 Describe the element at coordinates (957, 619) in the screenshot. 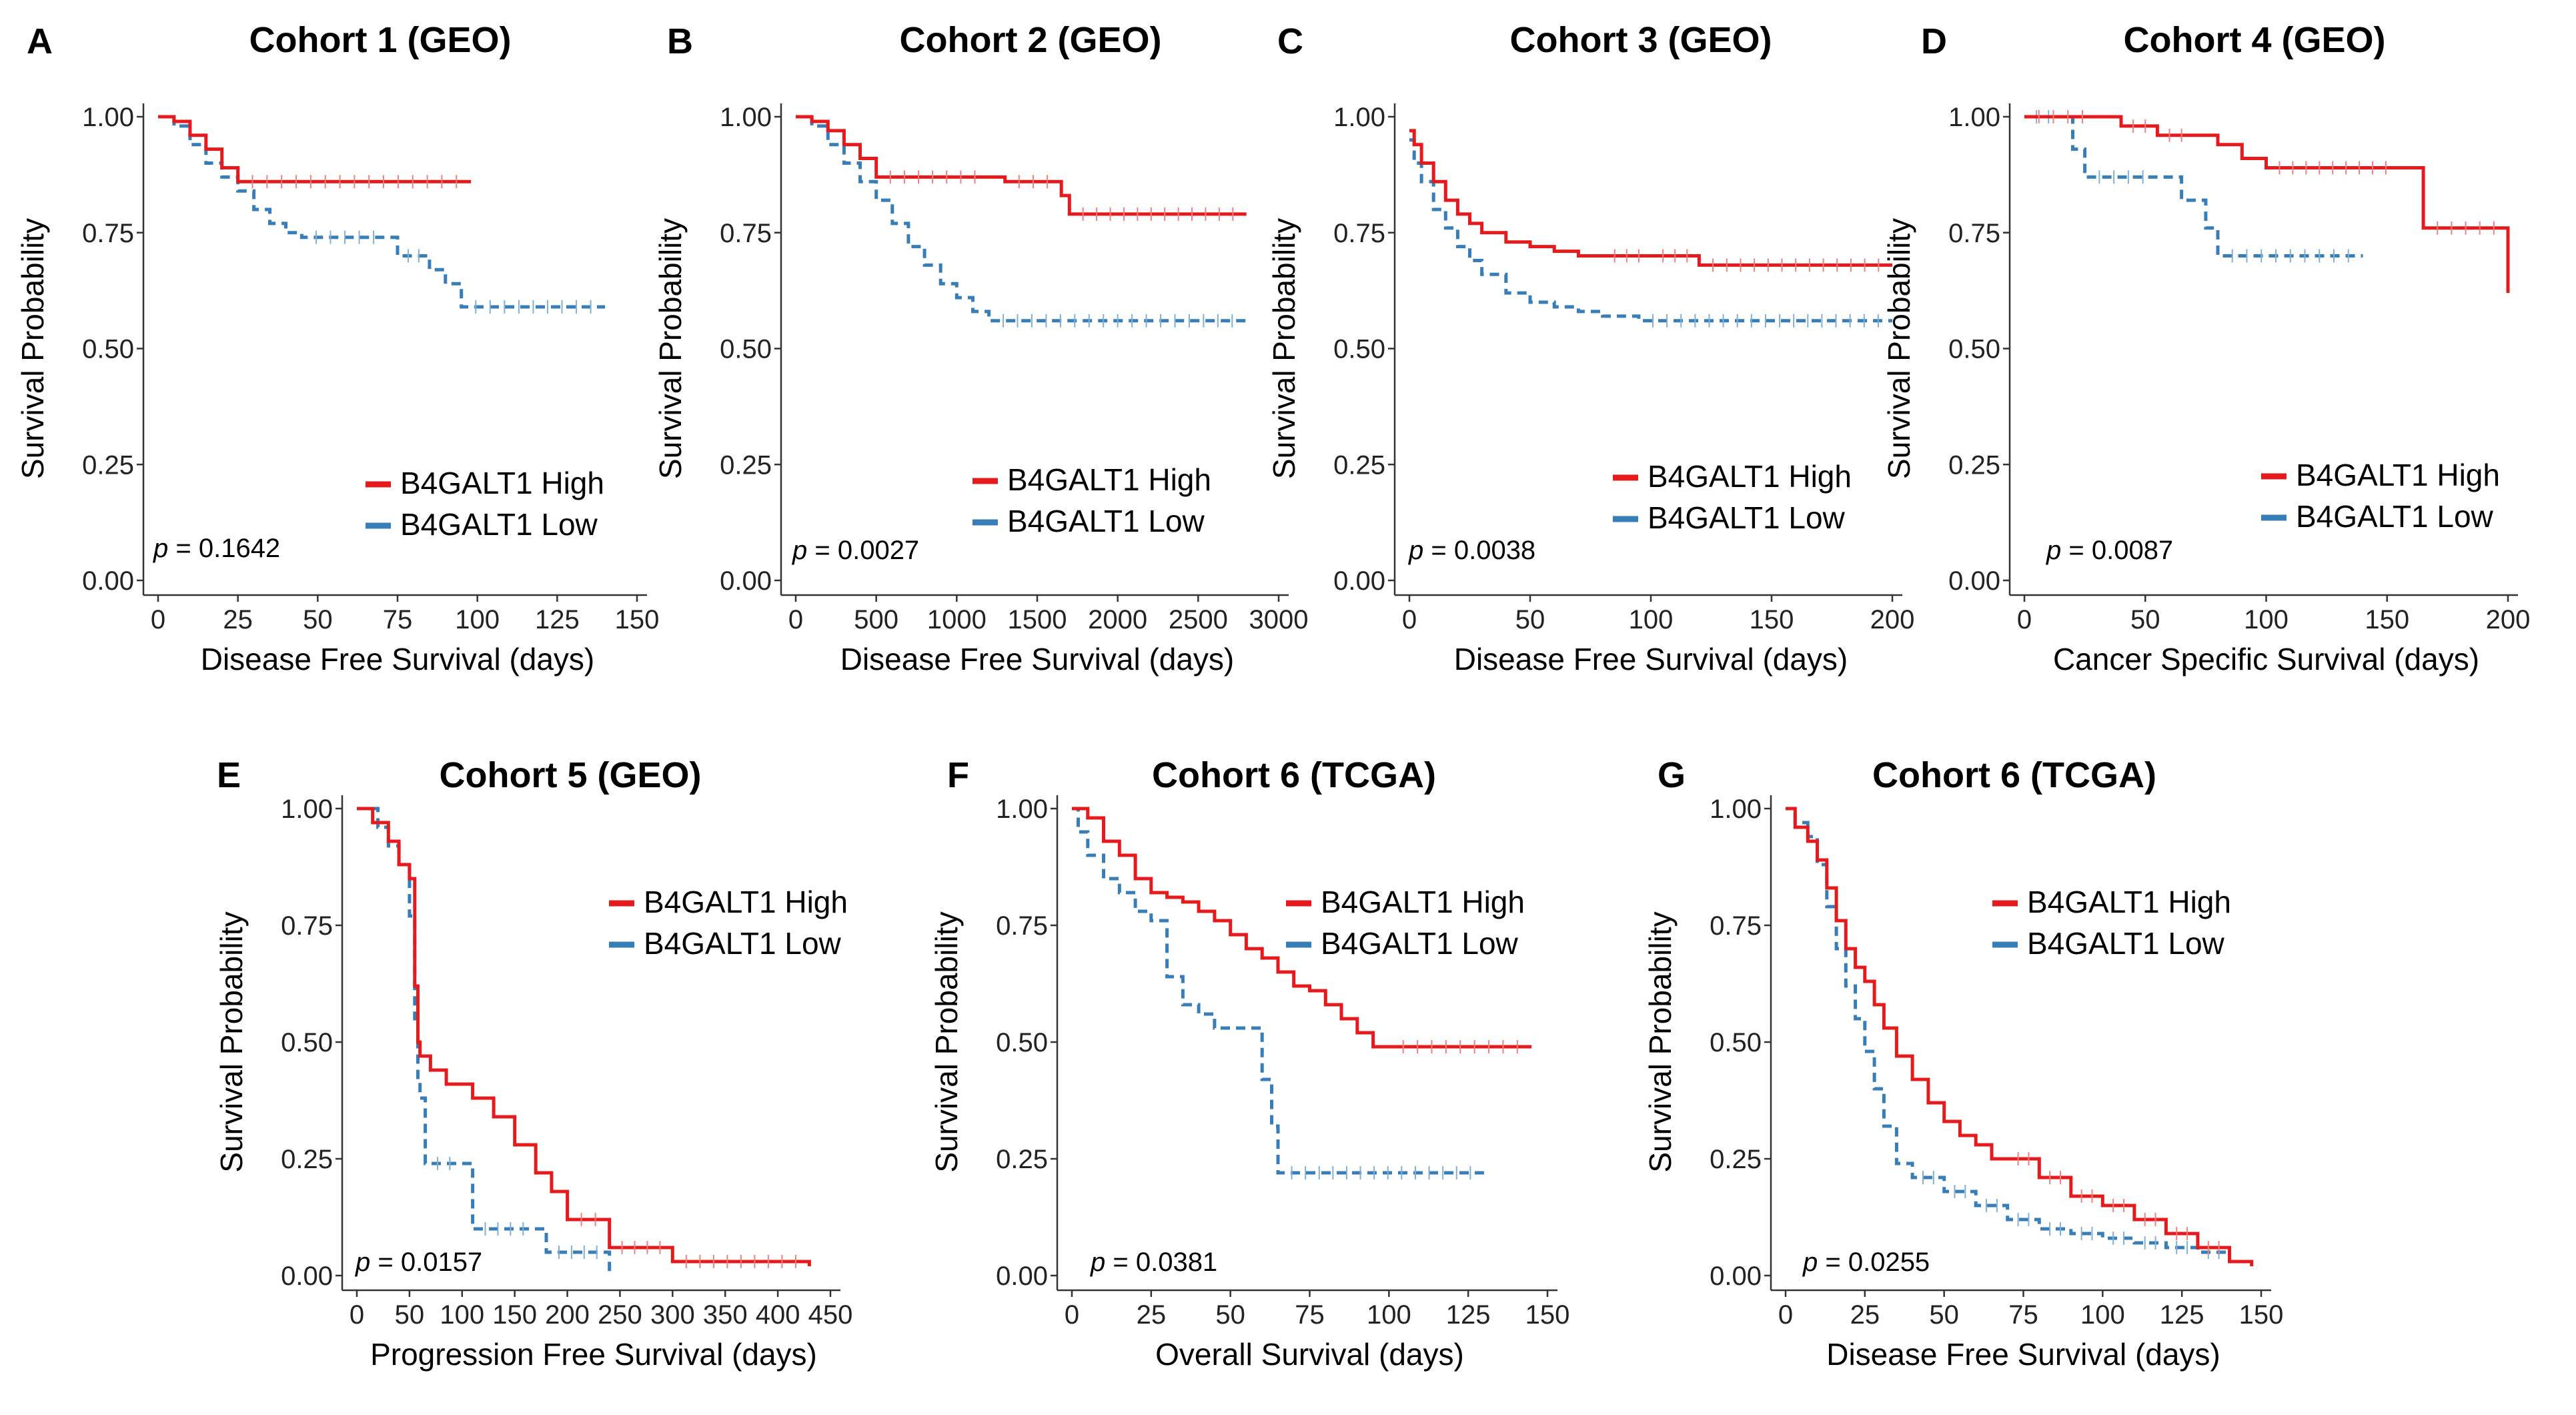

I see `x-tick-label: 1000` at that location.